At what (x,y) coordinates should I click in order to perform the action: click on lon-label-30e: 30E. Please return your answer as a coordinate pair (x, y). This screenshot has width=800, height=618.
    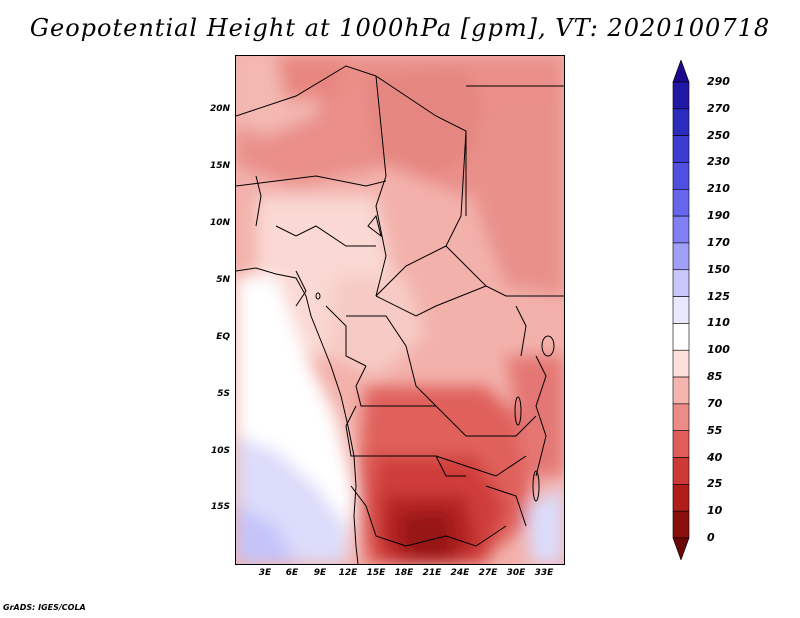
    Looking at the image, I should click on (516, 573).